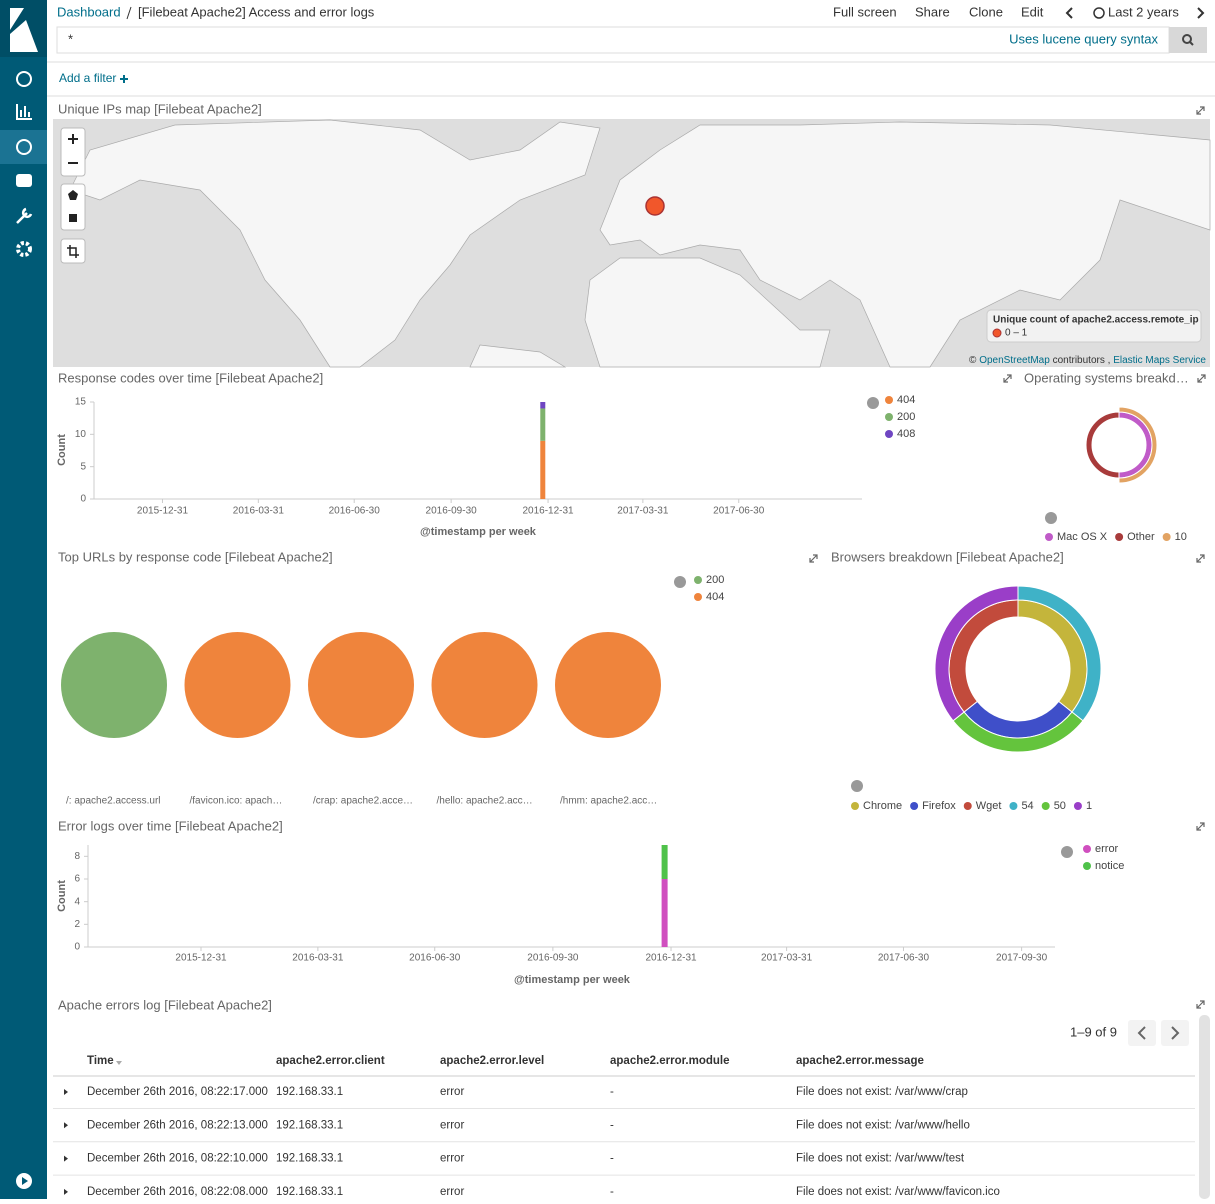 The width and height of the screenshot is (1215, 1204). I want to click on map-controls, so click(73, 195).